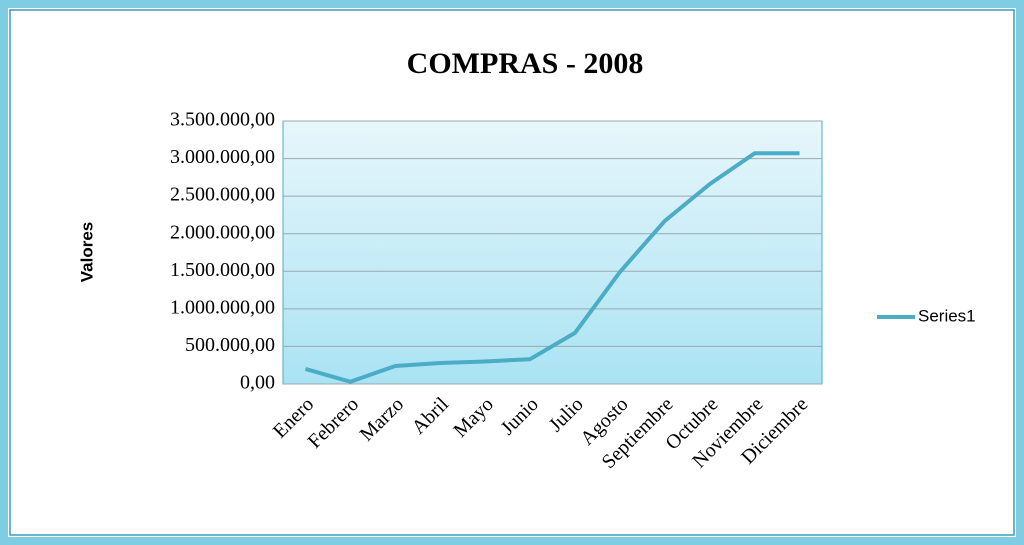 The width and height of the screenshot is (1024, 545). Describe the element at coordinates (222, 232) in the screenshot. I see `y-tick-label: 2.000.000,00` at that location.